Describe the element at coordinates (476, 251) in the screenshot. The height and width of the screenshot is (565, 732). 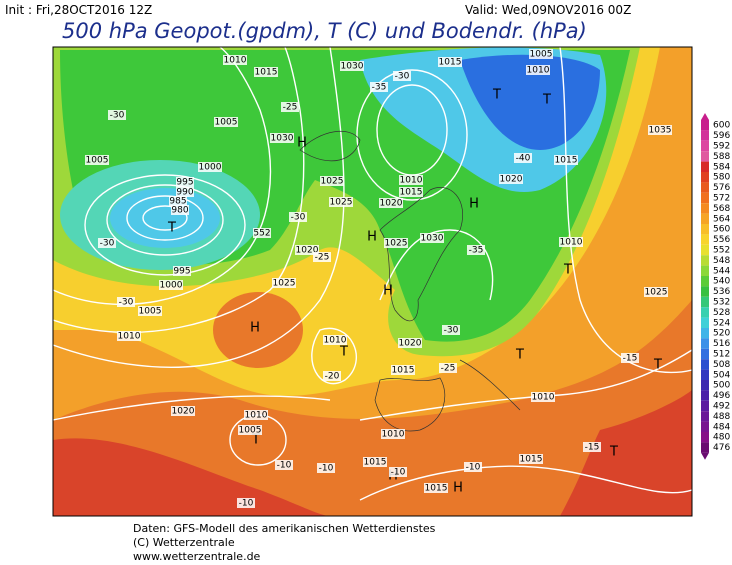
I see `map-label: -35` at that location.